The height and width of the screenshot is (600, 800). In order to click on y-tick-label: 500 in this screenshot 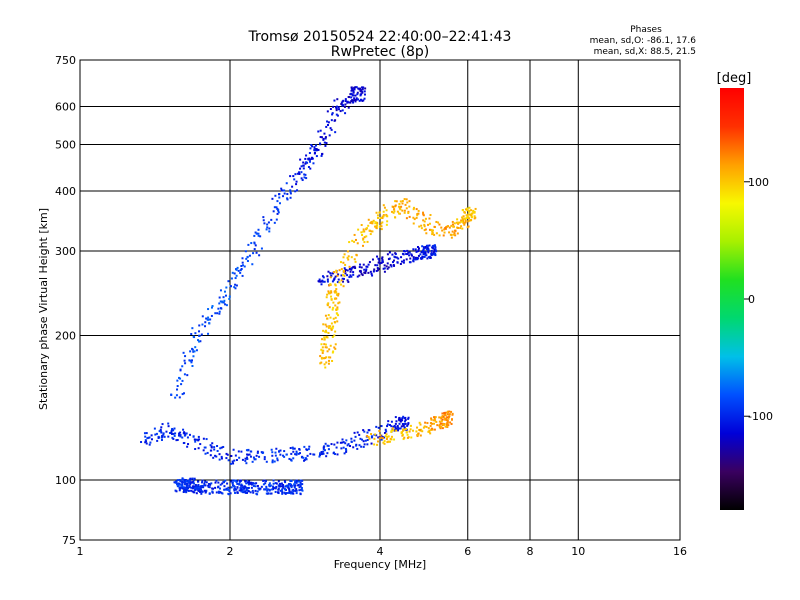, I will do `click(65, 145)`.